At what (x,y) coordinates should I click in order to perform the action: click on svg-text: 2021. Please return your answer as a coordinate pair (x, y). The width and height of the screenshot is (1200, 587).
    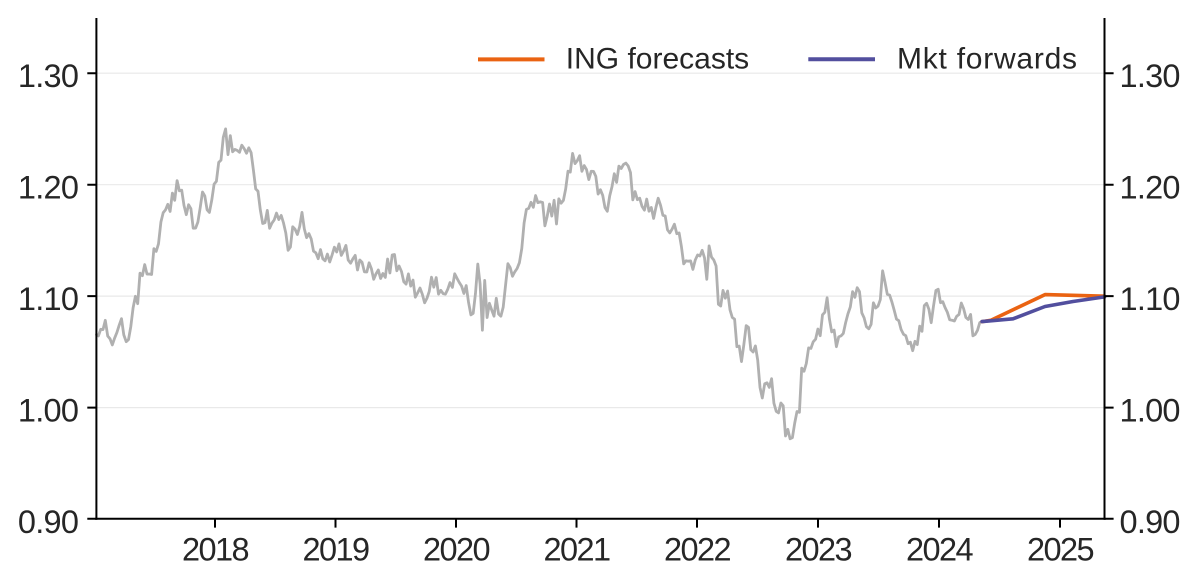
    Looking at the image, I should click on (577, 550).